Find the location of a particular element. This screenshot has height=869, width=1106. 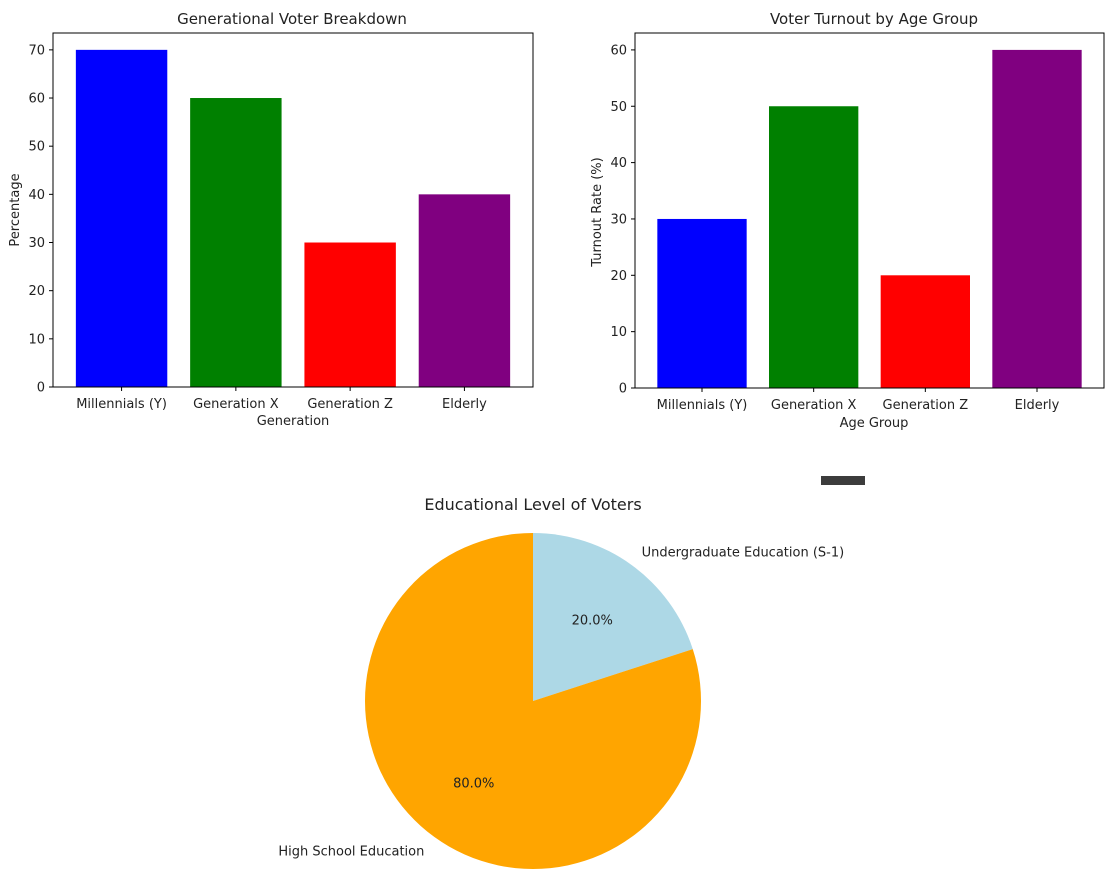

chart1-y-tick-label: 30 is located at coordinates (36, 243).